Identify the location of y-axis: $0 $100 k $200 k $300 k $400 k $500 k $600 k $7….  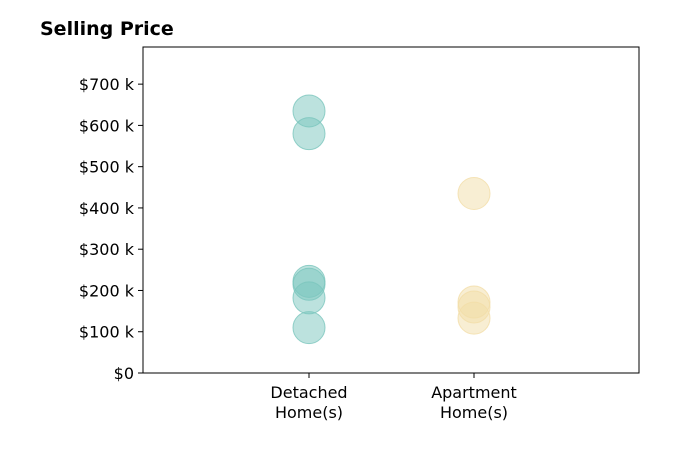
(111, 229).